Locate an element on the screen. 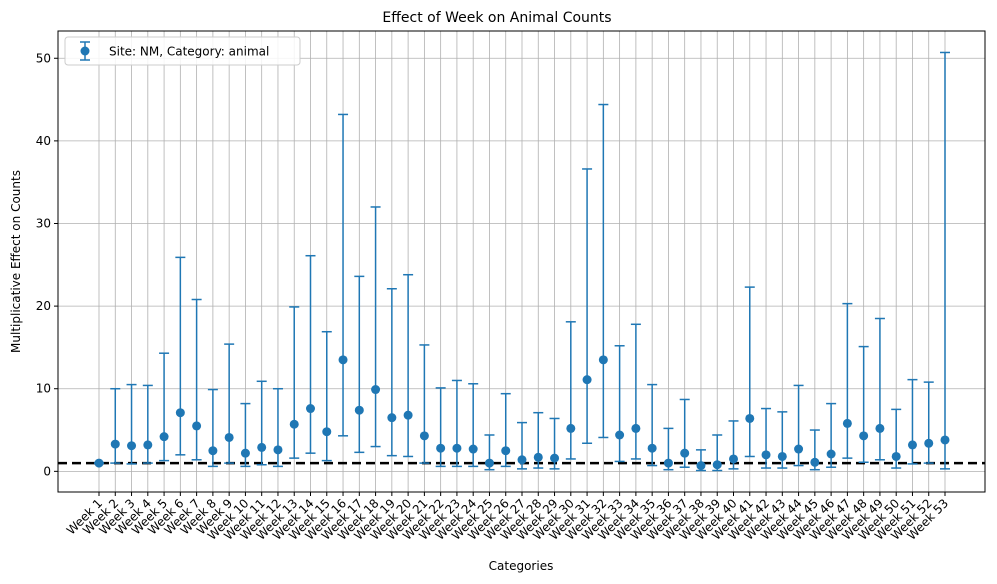 The width and height of the screenshot is (997, 584). y-tick-label: 10 is located at coordinates (43, 389).